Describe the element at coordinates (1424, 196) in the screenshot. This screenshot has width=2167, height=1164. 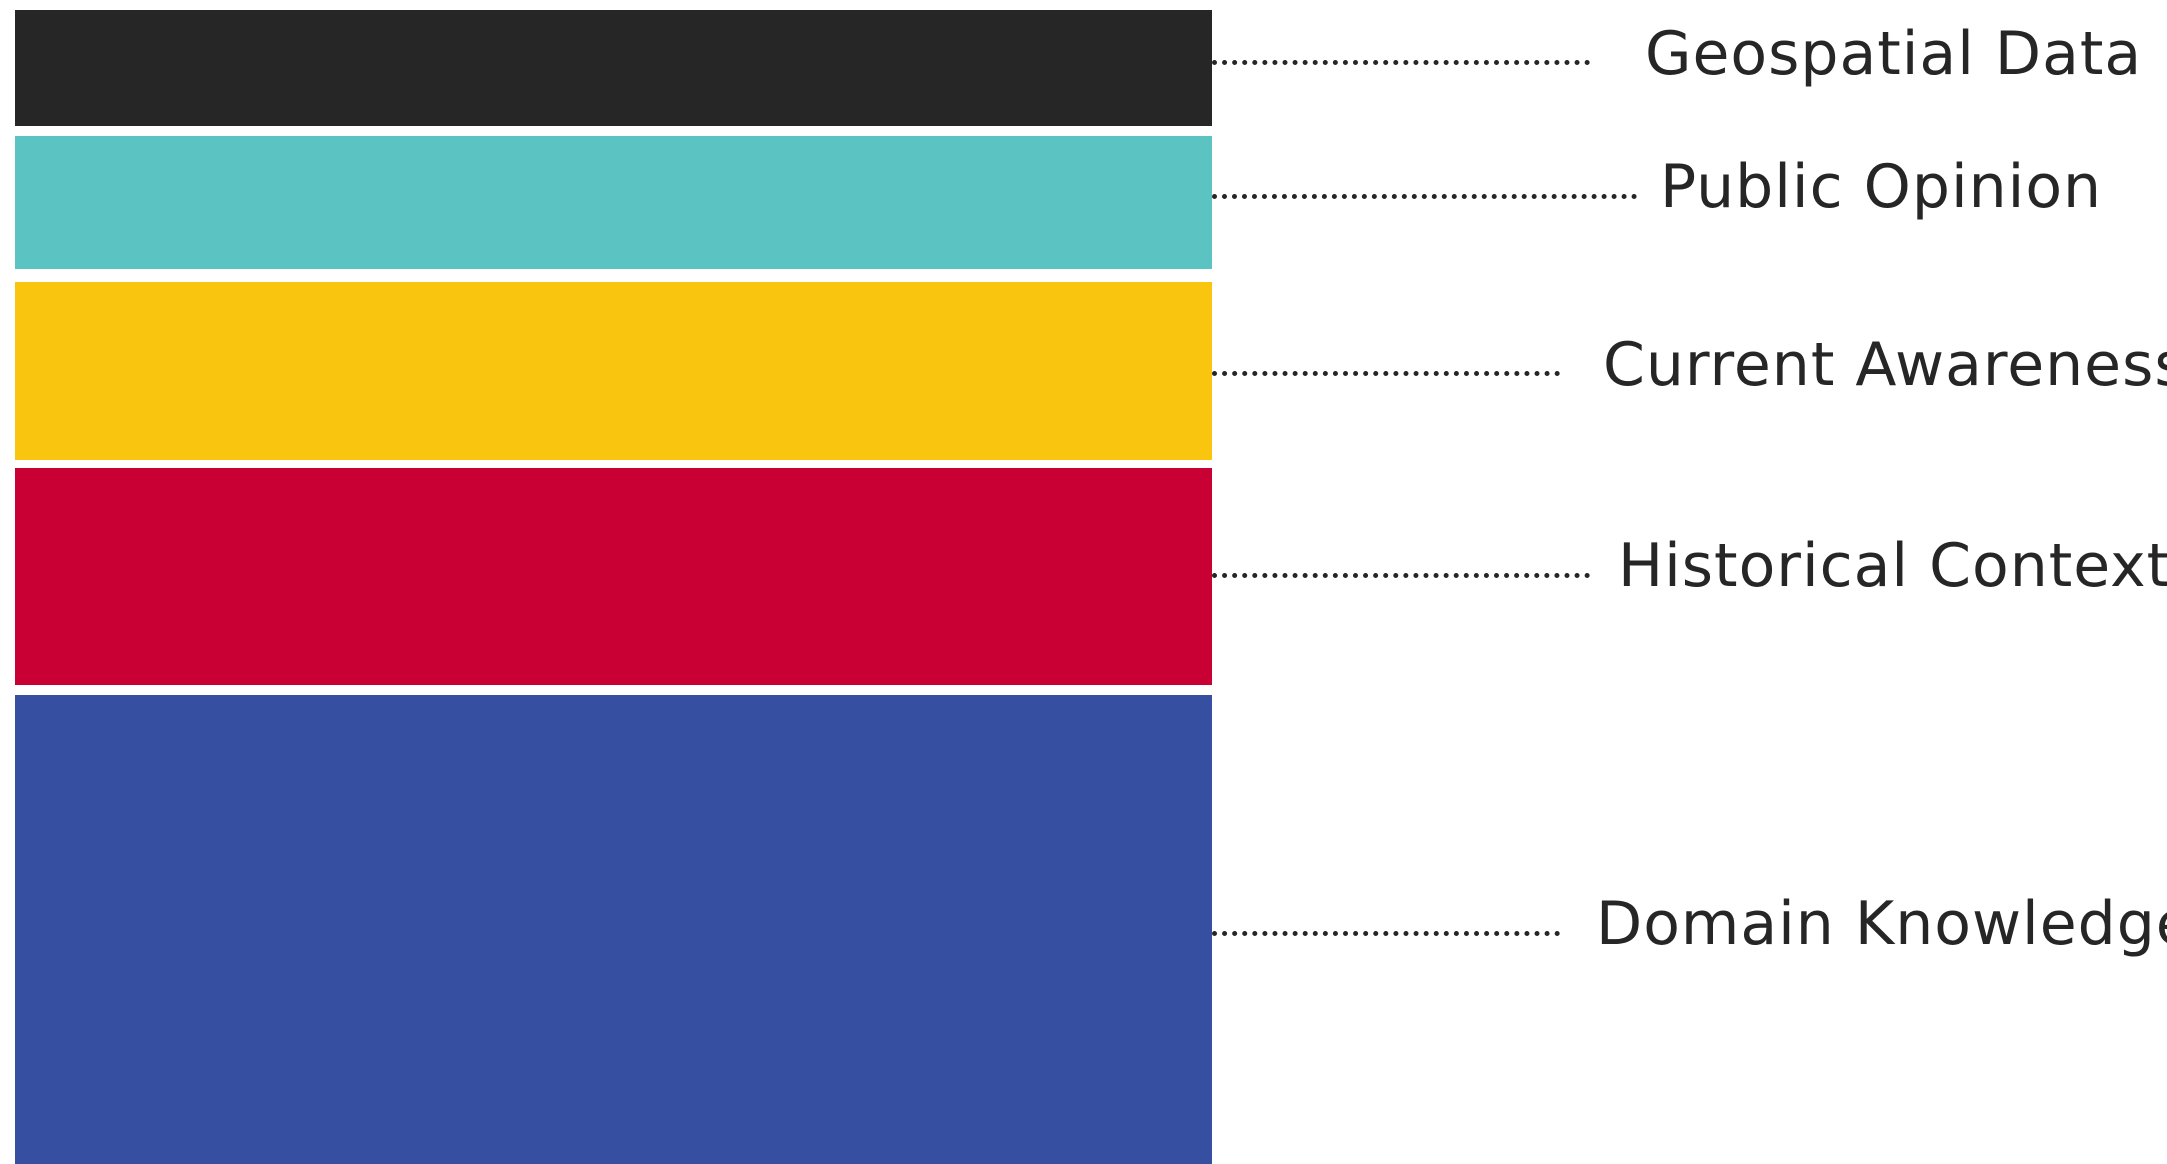
I see `leader-line-public-opinion` at that location.